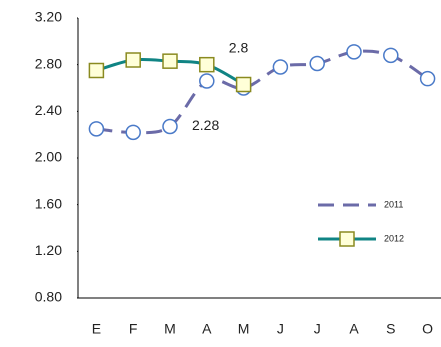  Describe the element at coordinates (347, 239) in the screenshot. I see `legend-marker` at that location.